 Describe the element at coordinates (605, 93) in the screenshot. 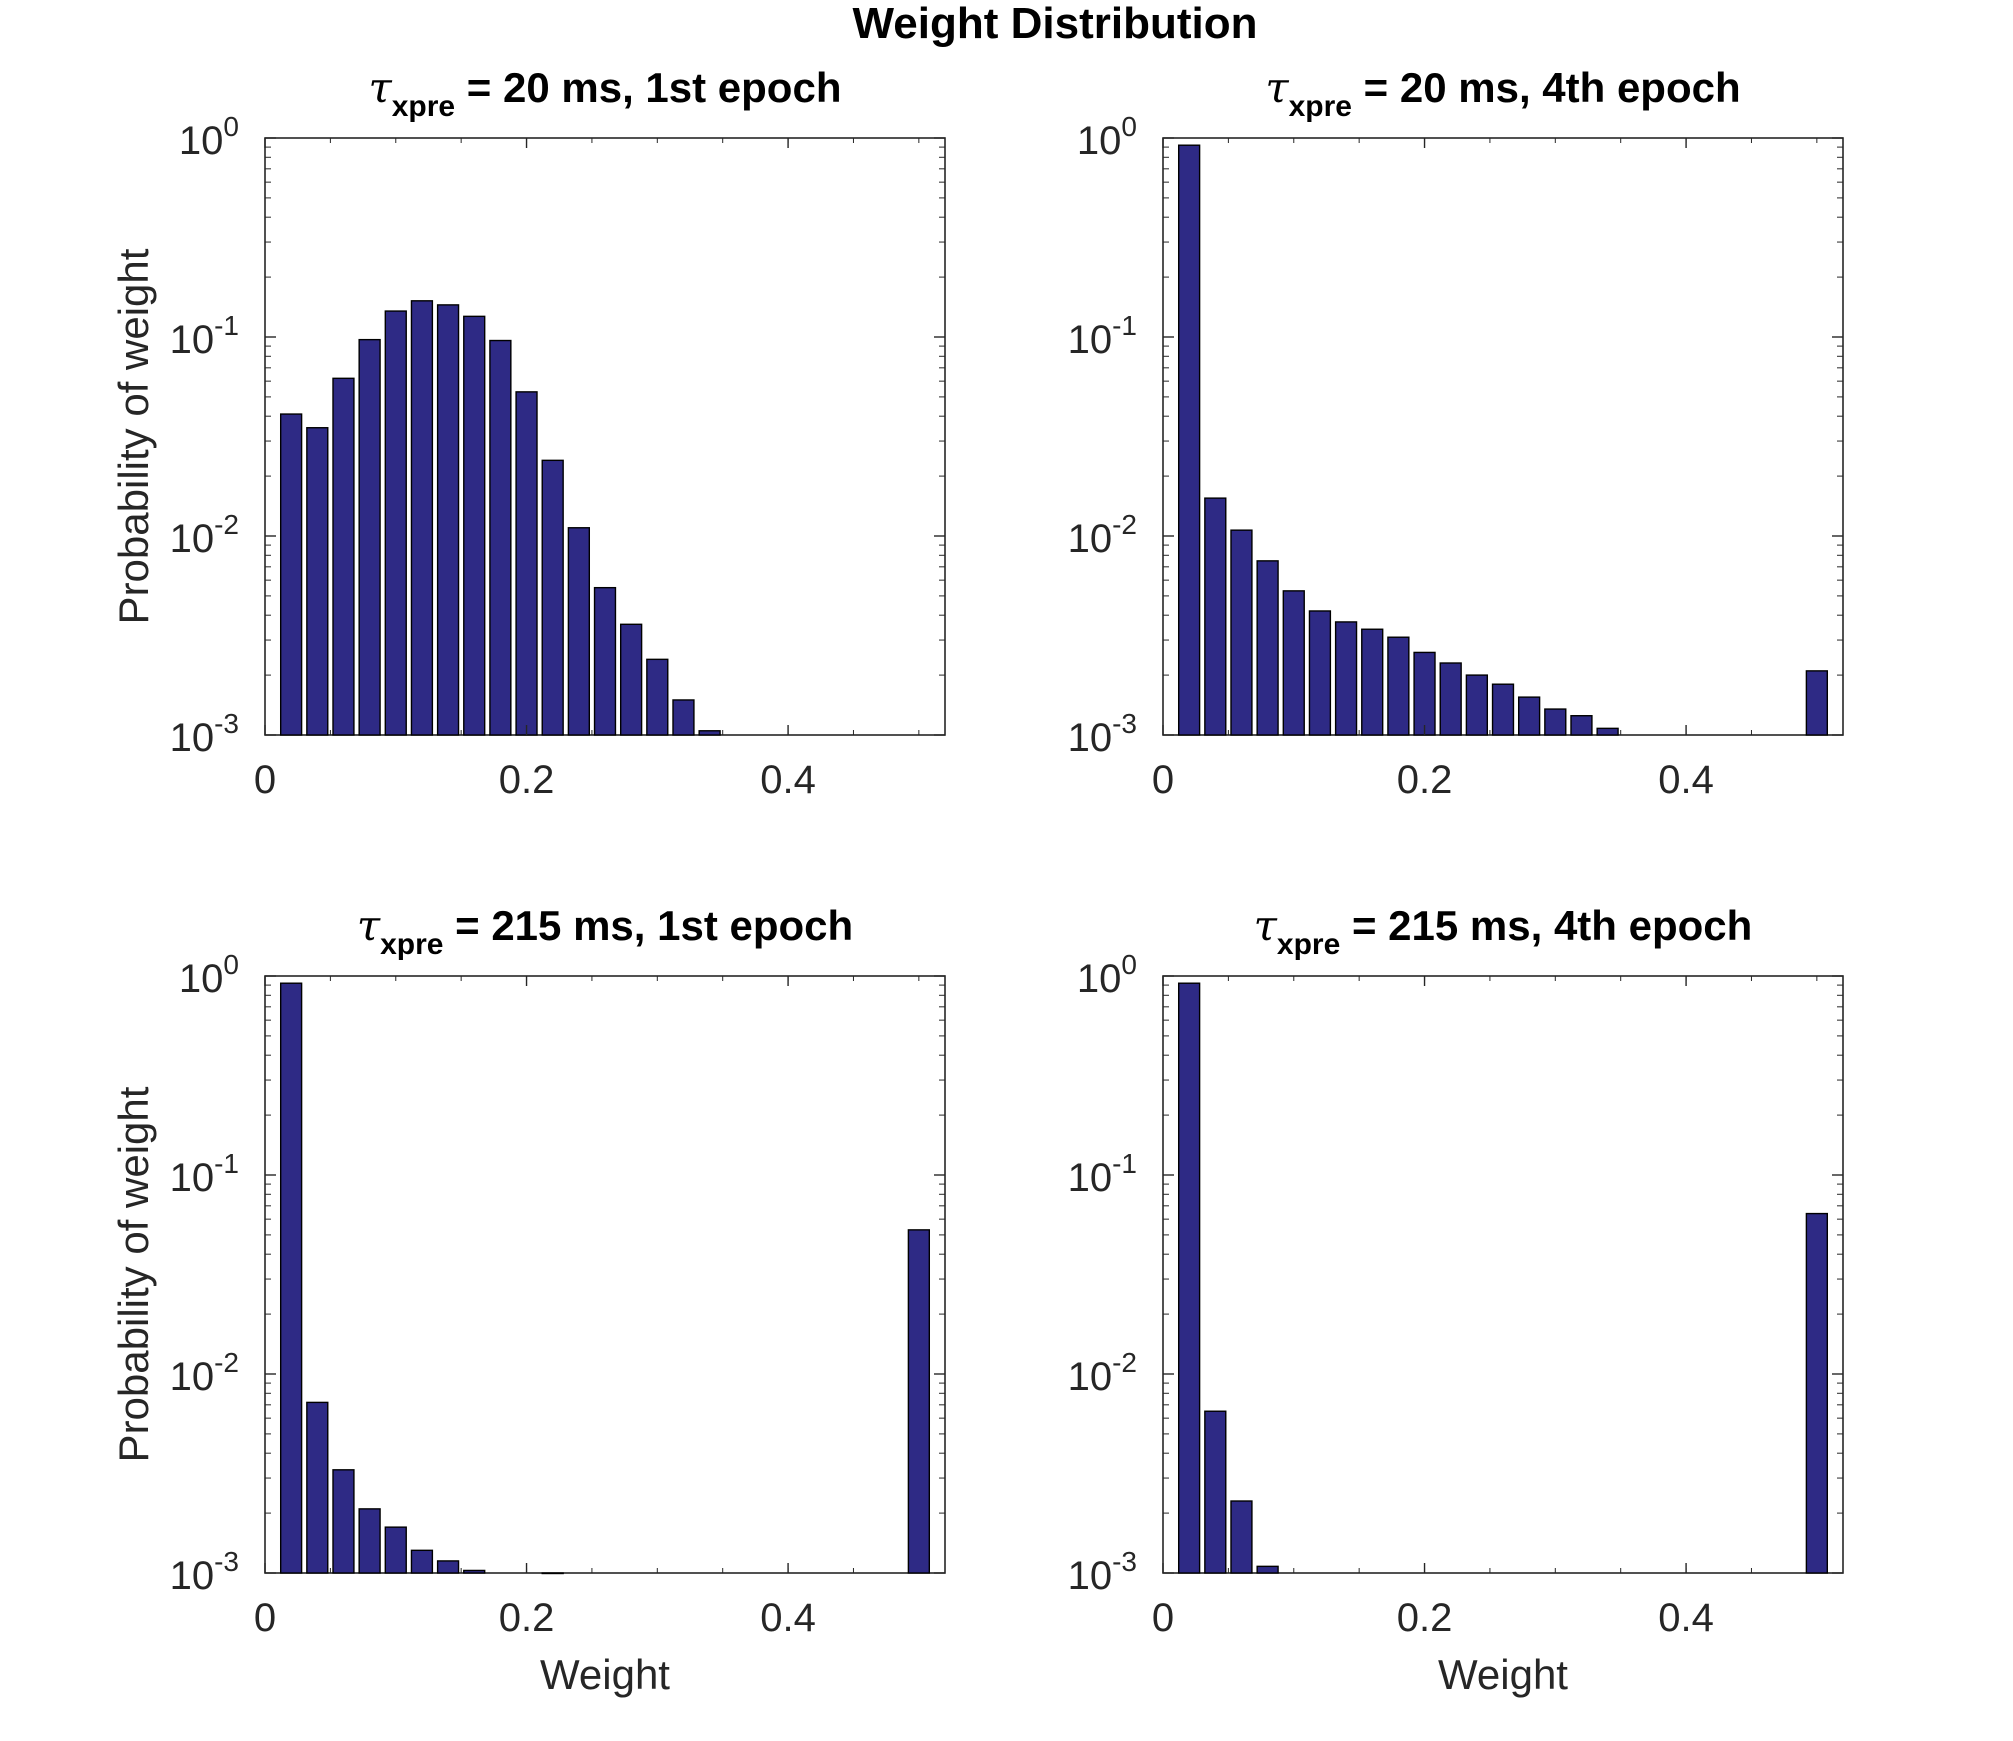

I see `subplot-title: τxpre = 20 ms, 1st epoch` at that location.